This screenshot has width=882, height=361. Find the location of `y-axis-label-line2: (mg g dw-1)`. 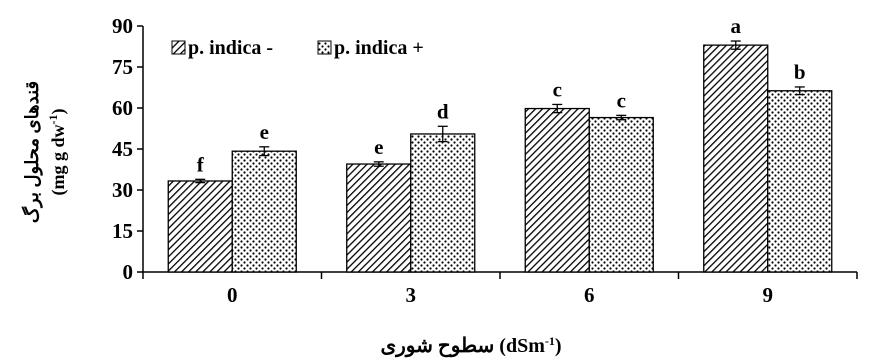

y-axis-label-line2: (mg g dw-1) is located at coordinates (57, 152).